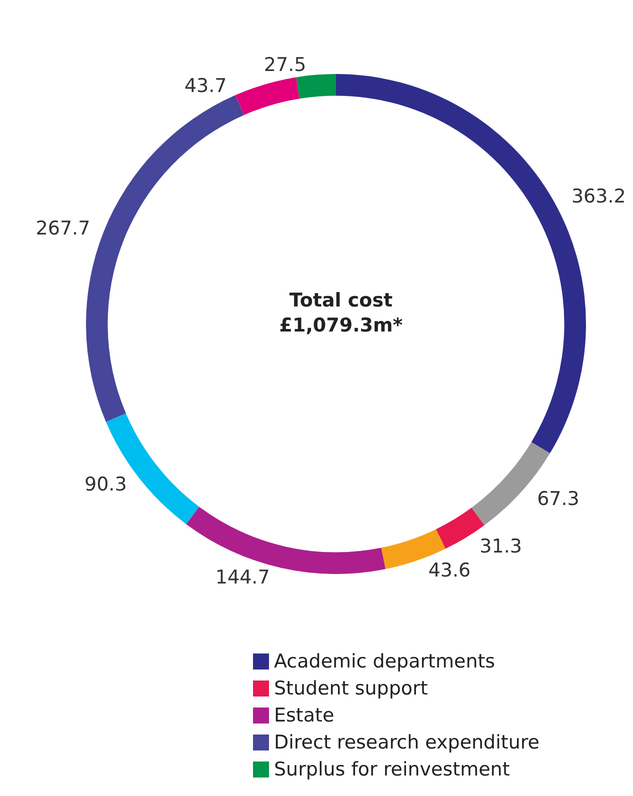  Describe the element at coordinates (501, 546) in the screenshot. I see `data-label: 31.3` at that location.